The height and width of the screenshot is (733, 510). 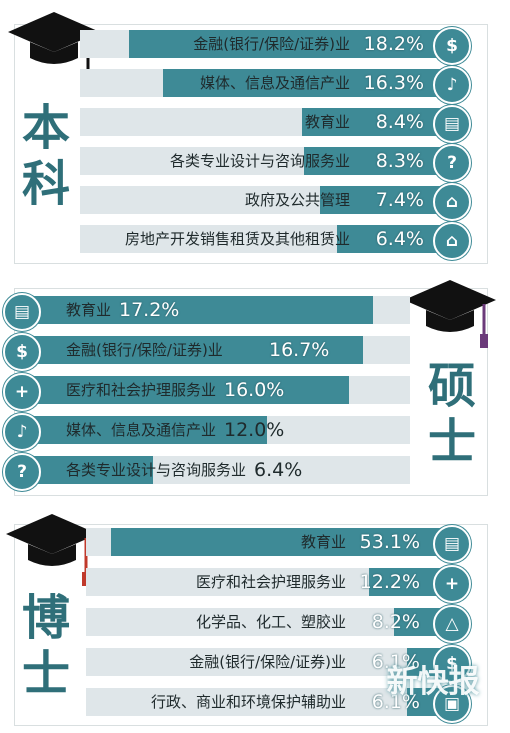 I want to click on degree-label-doctor: 博士, so click(x=45, y=646).